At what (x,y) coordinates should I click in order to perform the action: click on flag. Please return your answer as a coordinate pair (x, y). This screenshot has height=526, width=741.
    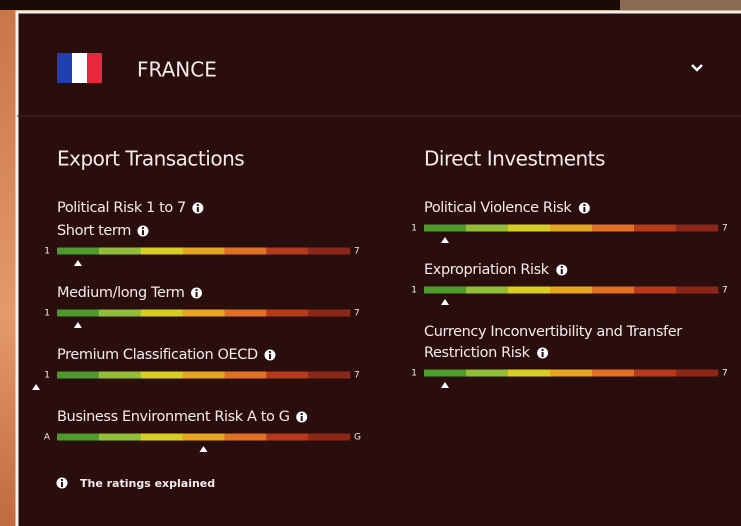
    Looking at the image, I should click on (79, 68).